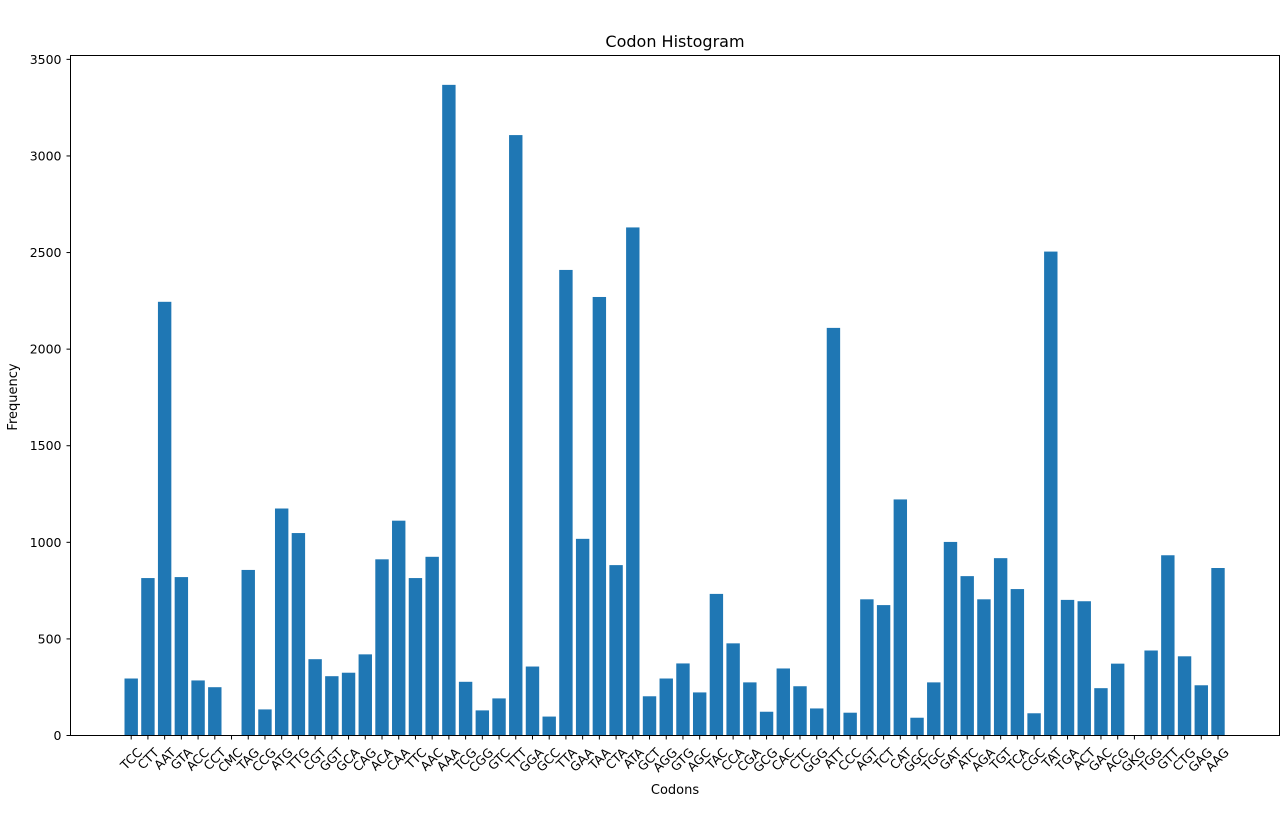 Image resolution: width=1280 pixels, height=817 pixels. I want to click on bar-agc, so click(699, 713).